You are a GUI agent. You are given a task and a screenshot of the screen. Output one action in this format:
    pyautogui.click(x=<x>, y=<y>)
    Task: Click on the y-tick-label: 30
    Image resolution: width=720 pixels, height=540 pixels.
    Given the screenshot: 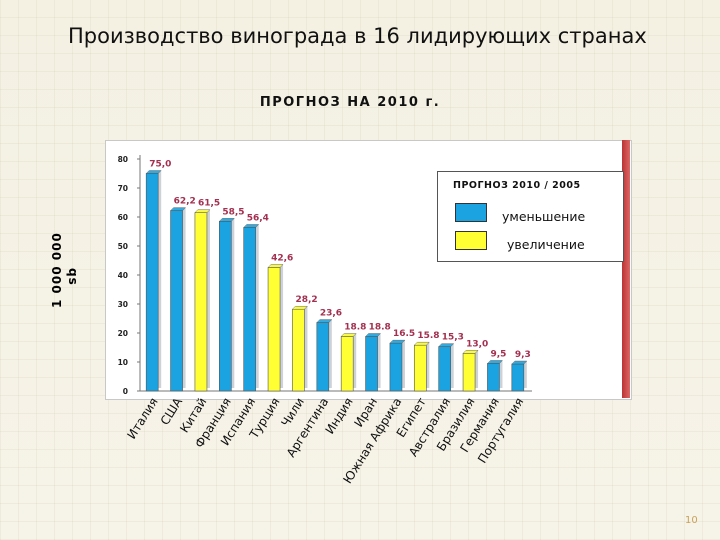 What is the action you would take?
    pyautogui.click(x=123, y=304)
    